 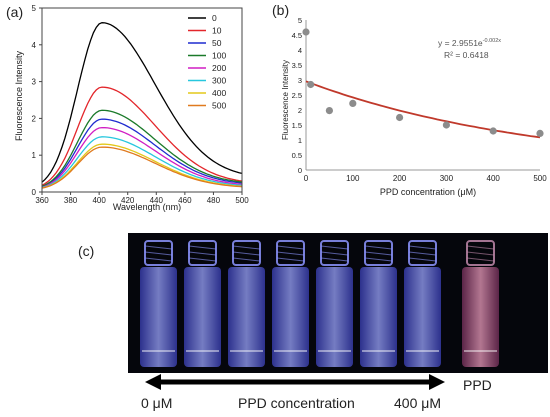 I want to click on y-tick-label: 0.5, so click(x=297, y=155).